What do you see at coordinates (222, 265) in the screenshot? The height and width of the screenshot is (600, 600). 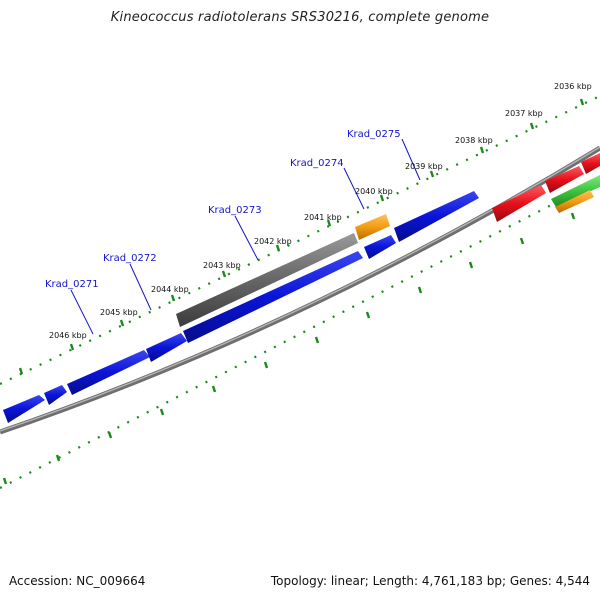 I see `kbp-label: 2043 kbp` at bounding box center [222, 265].